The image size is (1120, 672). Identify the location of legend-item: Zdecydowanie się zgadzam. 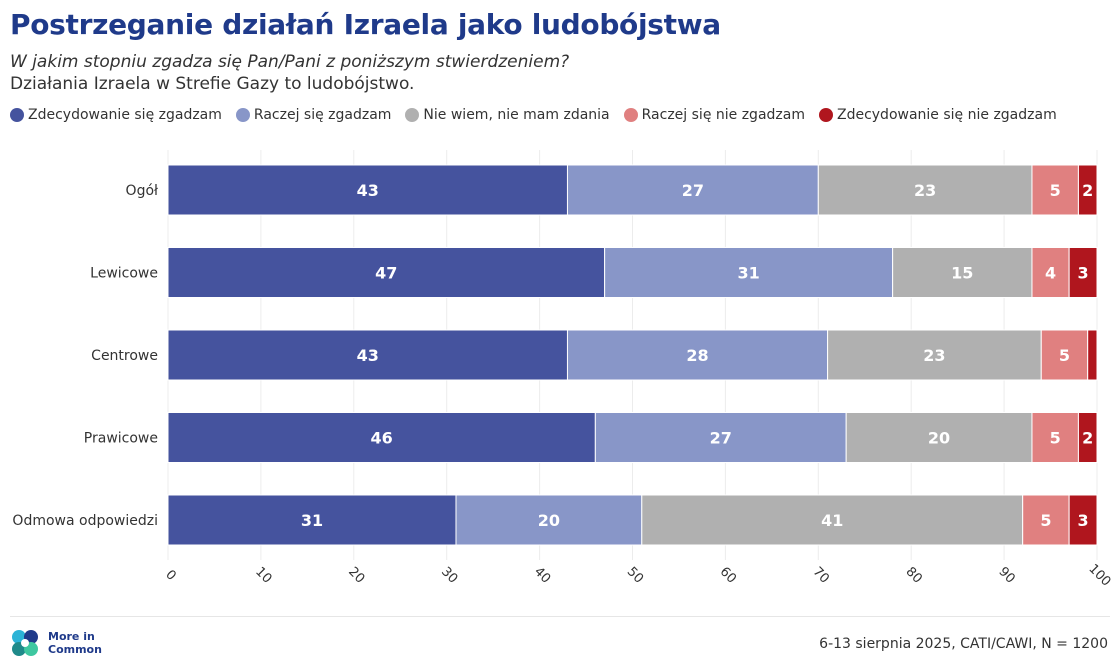
(116, 115).